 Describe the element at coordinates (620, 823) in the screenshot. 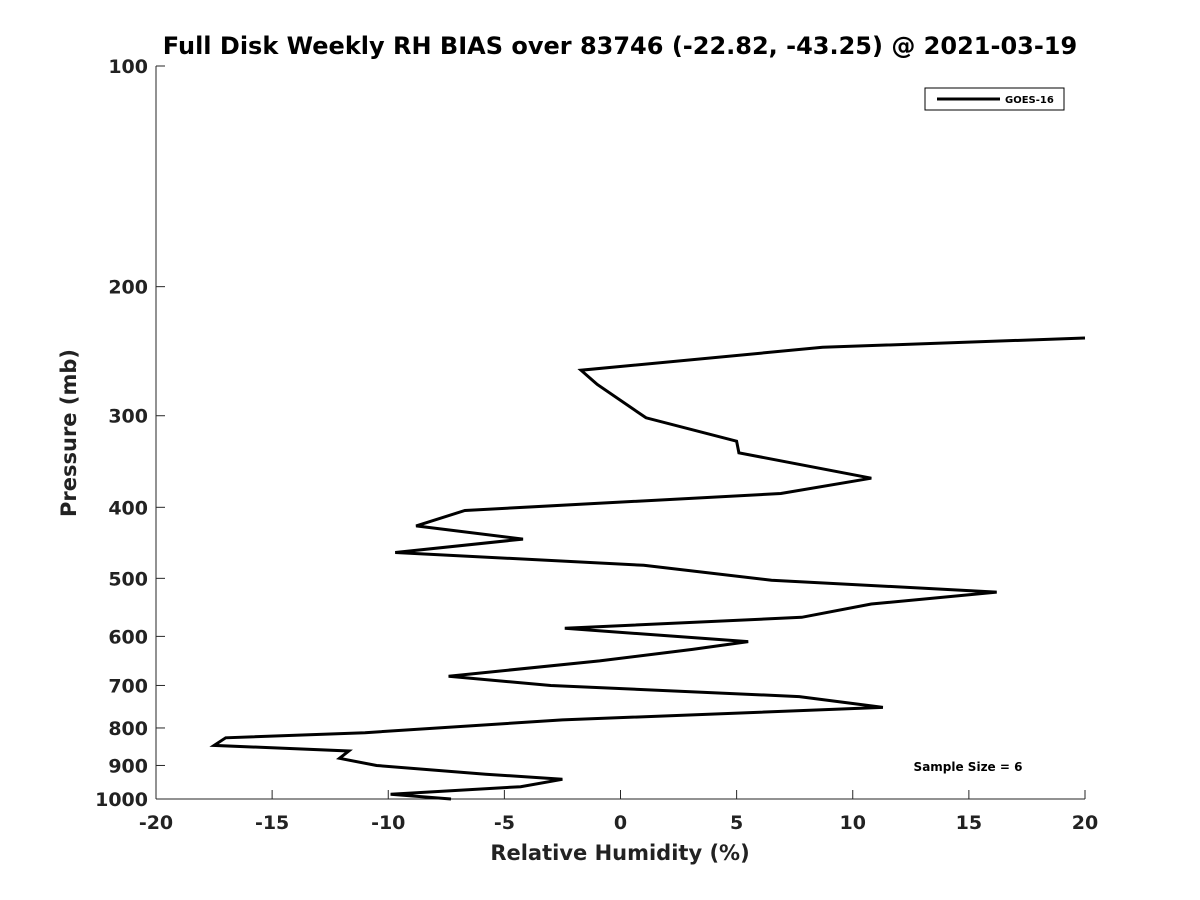

I see `x-tick-label: 0` at that location.